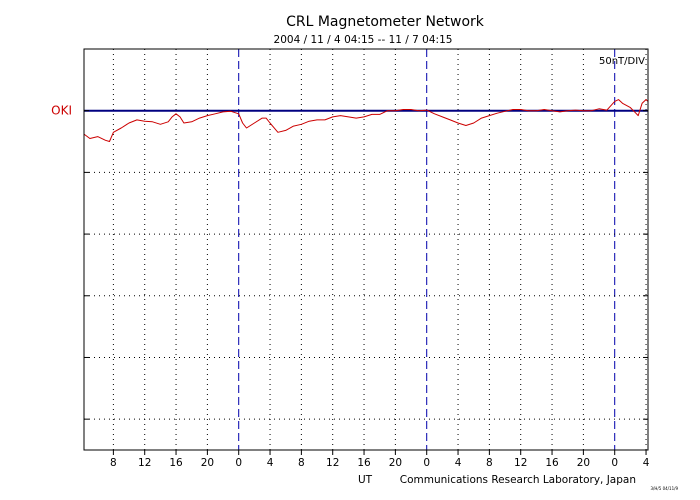  I want to click on series-line-oki, so click(366, 120).